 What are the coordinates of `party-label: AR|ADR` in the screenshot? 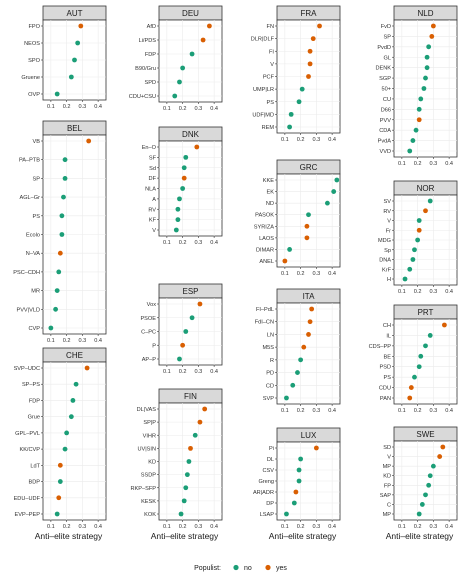 It's located at (263, 493).